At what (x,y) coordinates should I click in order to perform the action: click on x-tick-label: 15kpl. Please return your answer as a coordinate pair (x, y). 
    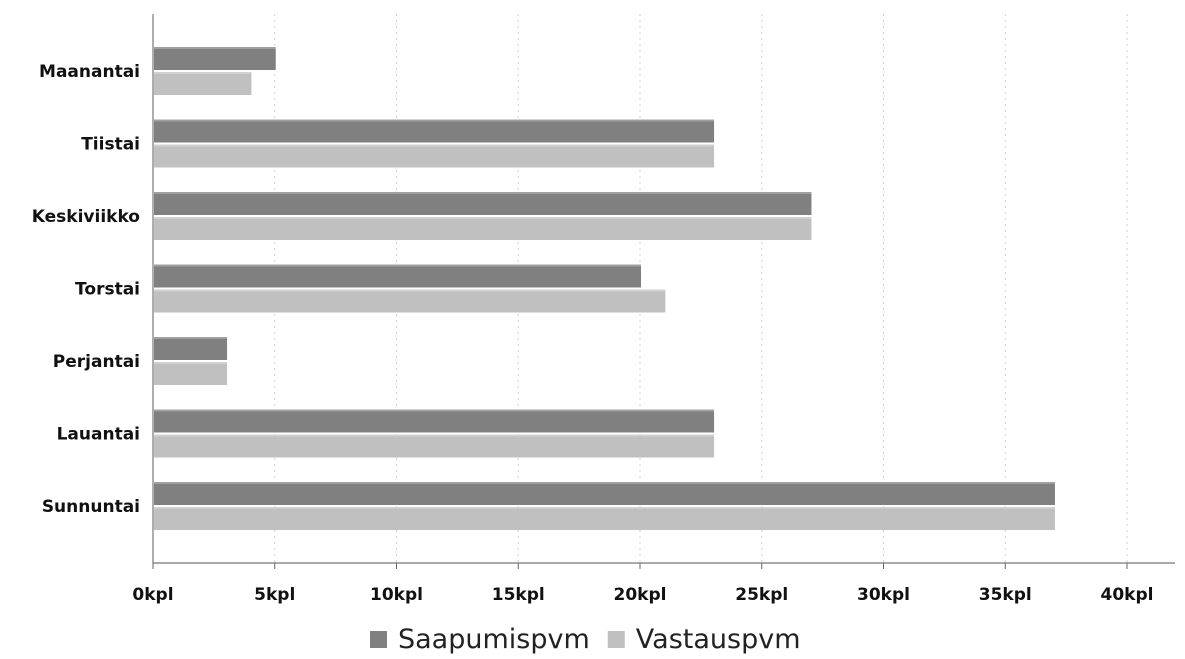
    Looking at the image, I should click on (518, 595).